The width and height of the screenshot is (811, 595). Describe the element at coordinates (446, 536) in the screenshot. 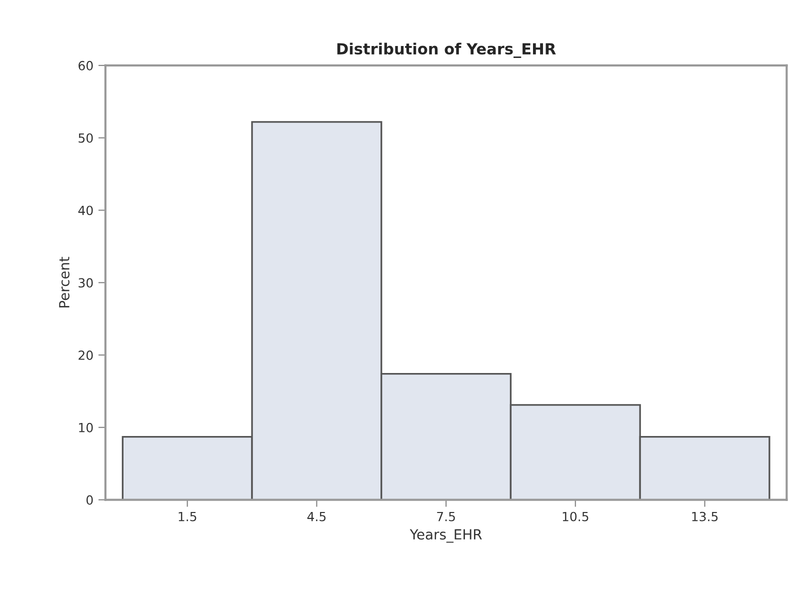

I see `x-axis-title: Years_EHR` at that location.